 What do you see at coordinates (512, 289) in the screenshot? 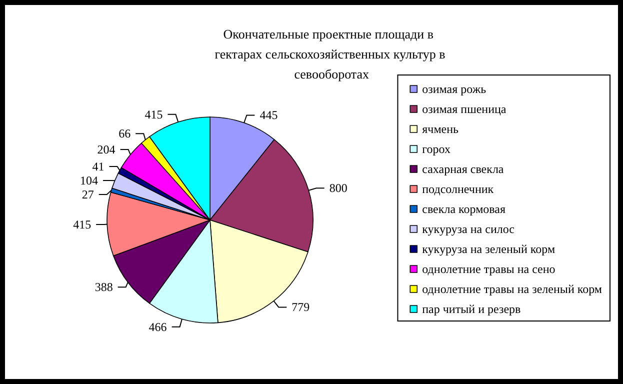
I see `legend-label: однолетние травы на зеленый корм` at bounding box center [512, 289].